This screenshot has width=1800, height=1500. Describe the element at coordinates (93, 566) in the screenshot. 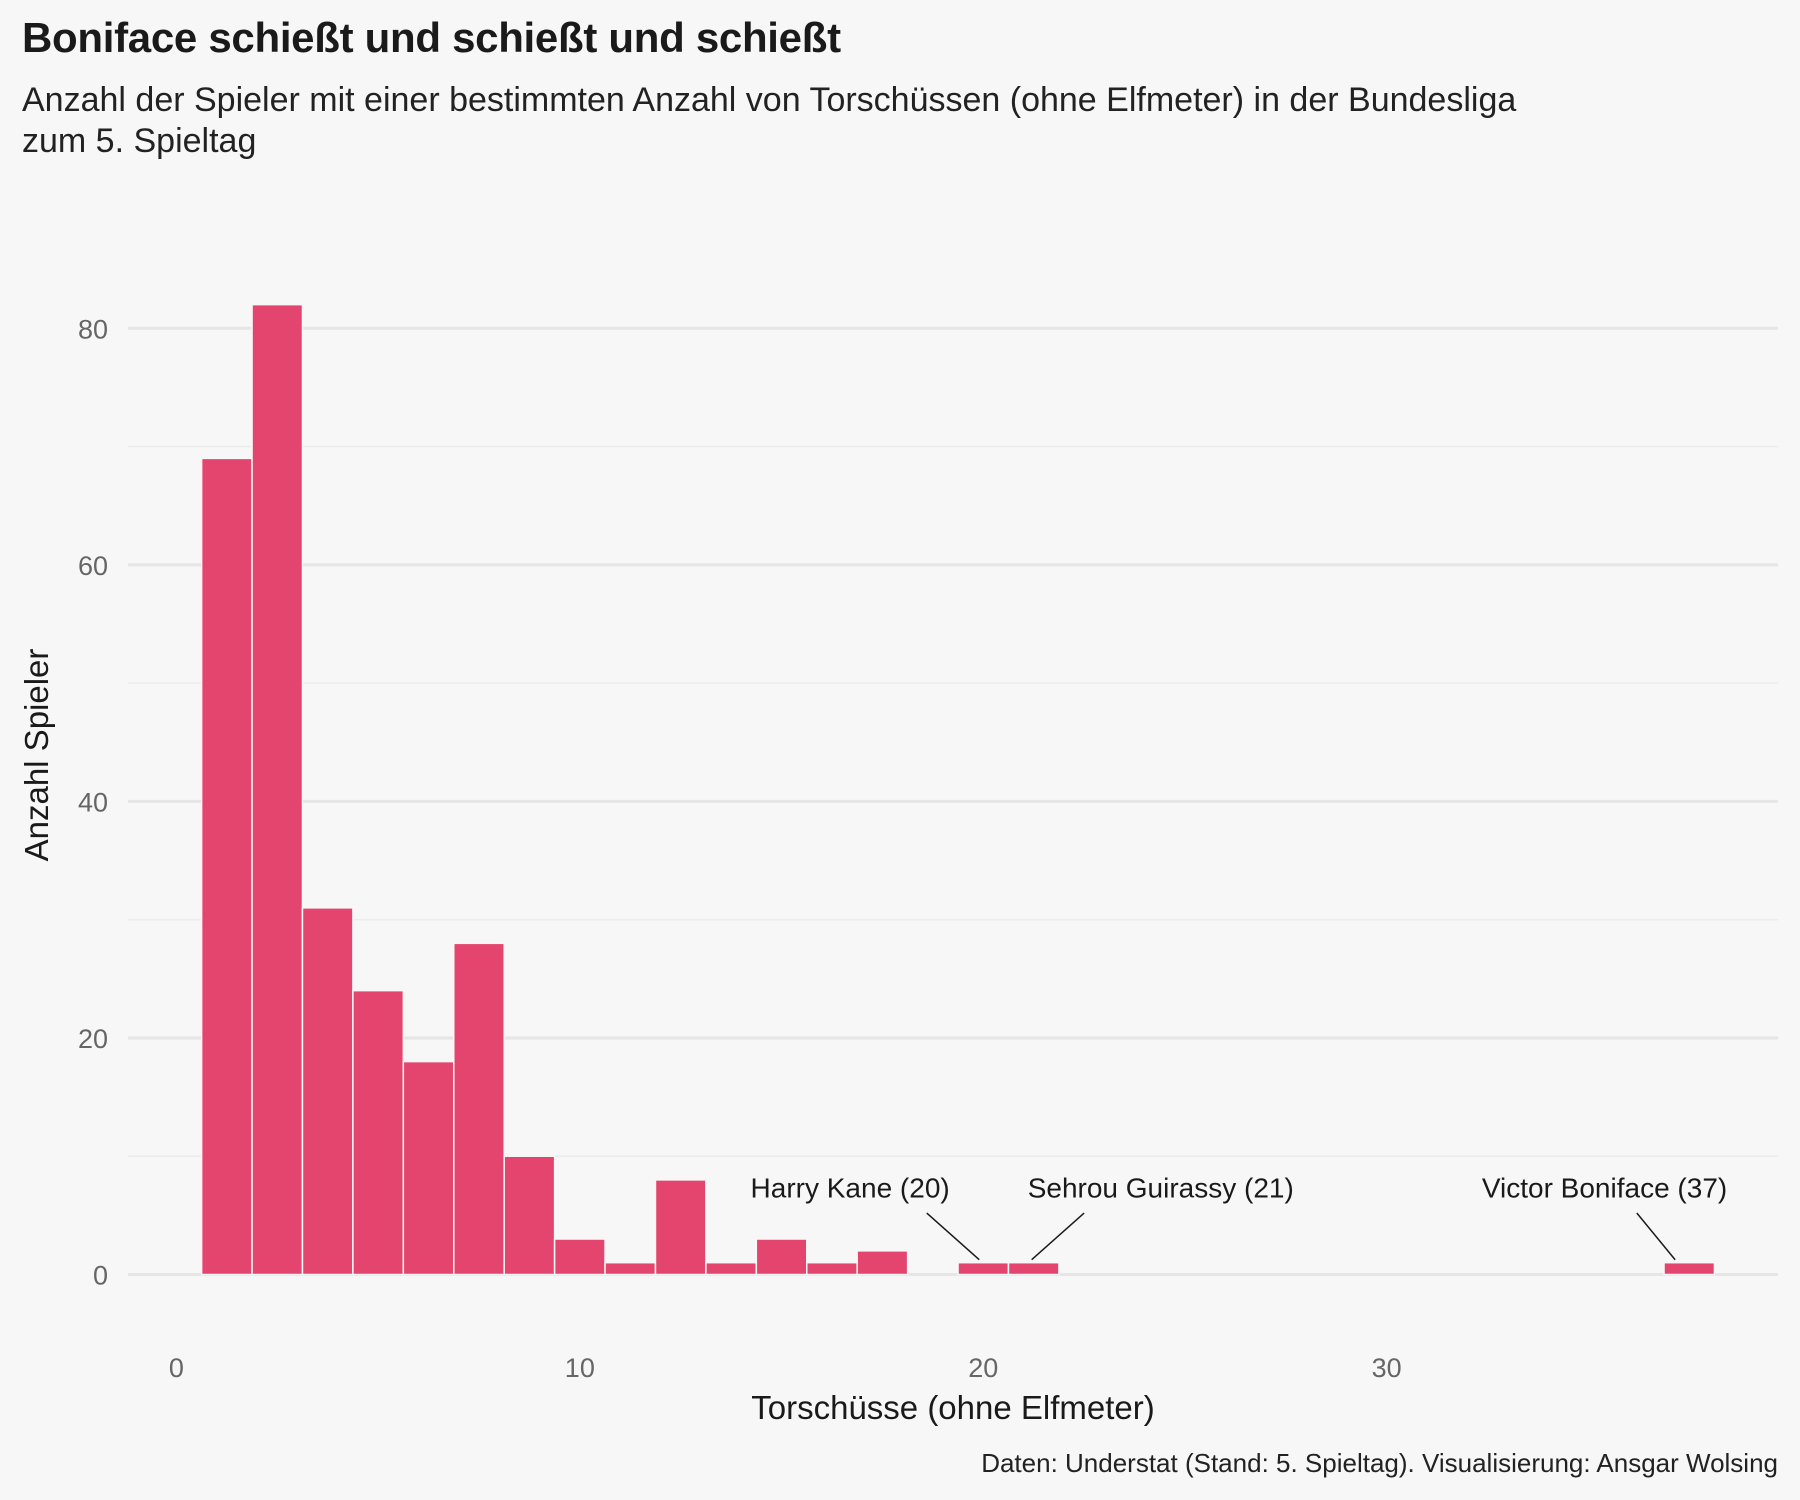

I see `y-tick-label: 60` at that location.